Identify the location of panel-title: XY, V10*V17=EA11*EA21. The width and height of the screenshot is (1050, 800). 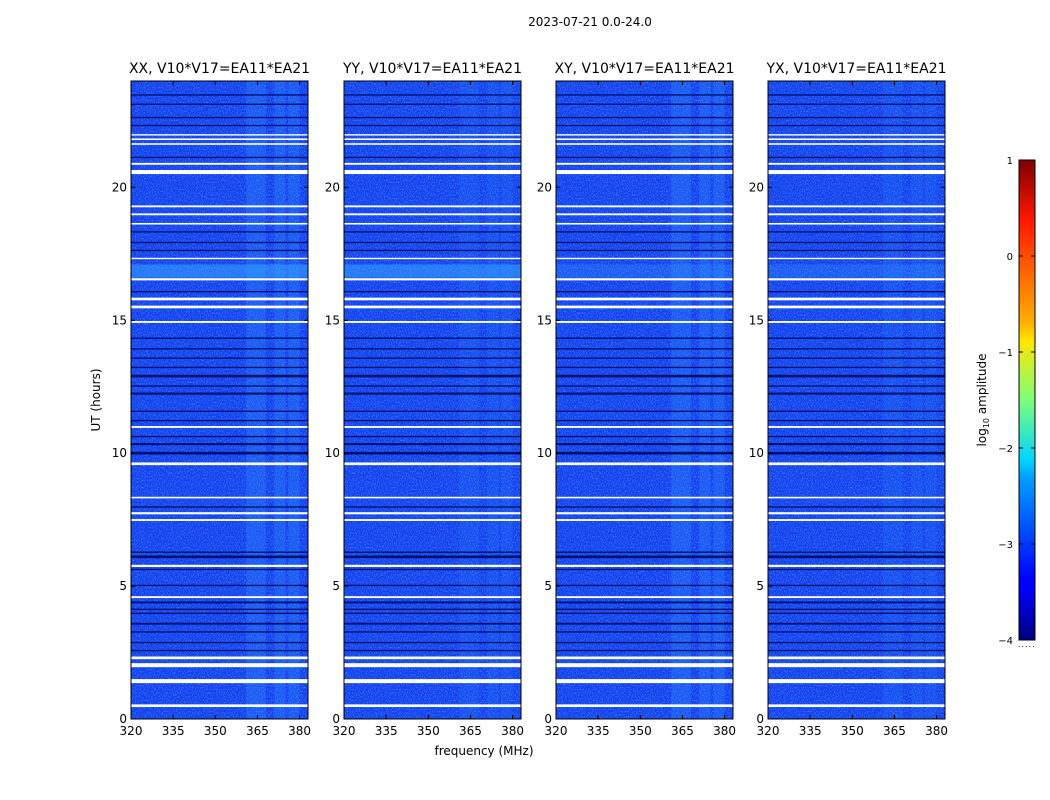
(644, 69).